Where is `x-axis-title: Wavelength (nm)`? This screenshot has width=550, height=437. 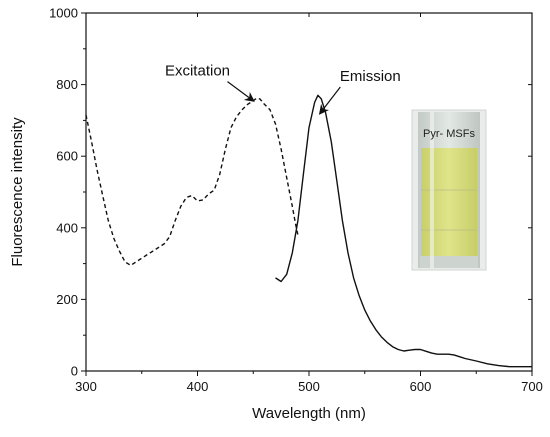 x-axis-title: Wavelength (nm) is located at coordinates (309, 413).